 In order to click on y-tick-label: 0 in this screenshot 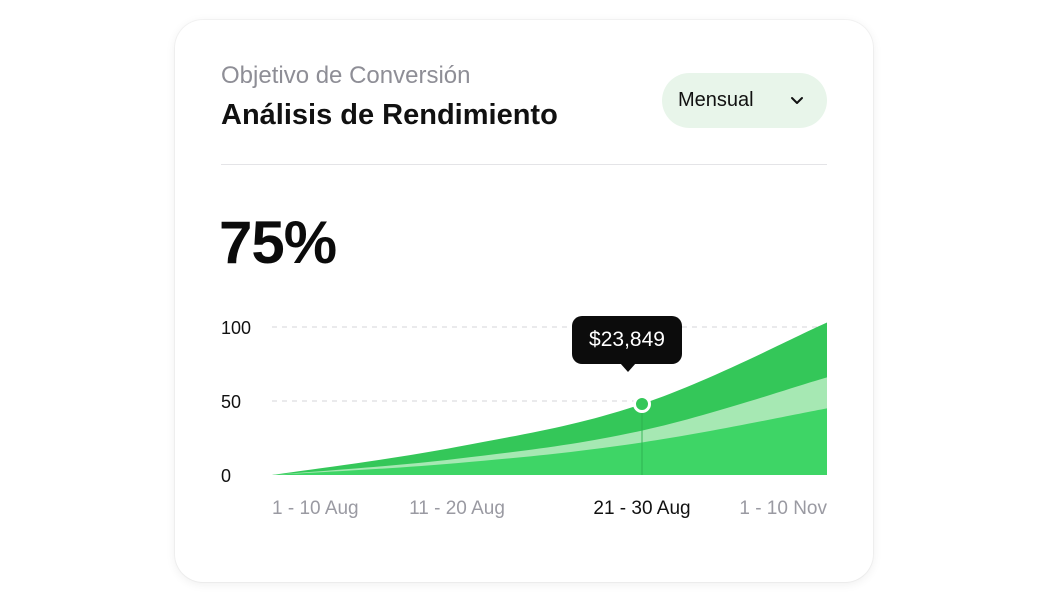, I will do `click(226, 476)`.